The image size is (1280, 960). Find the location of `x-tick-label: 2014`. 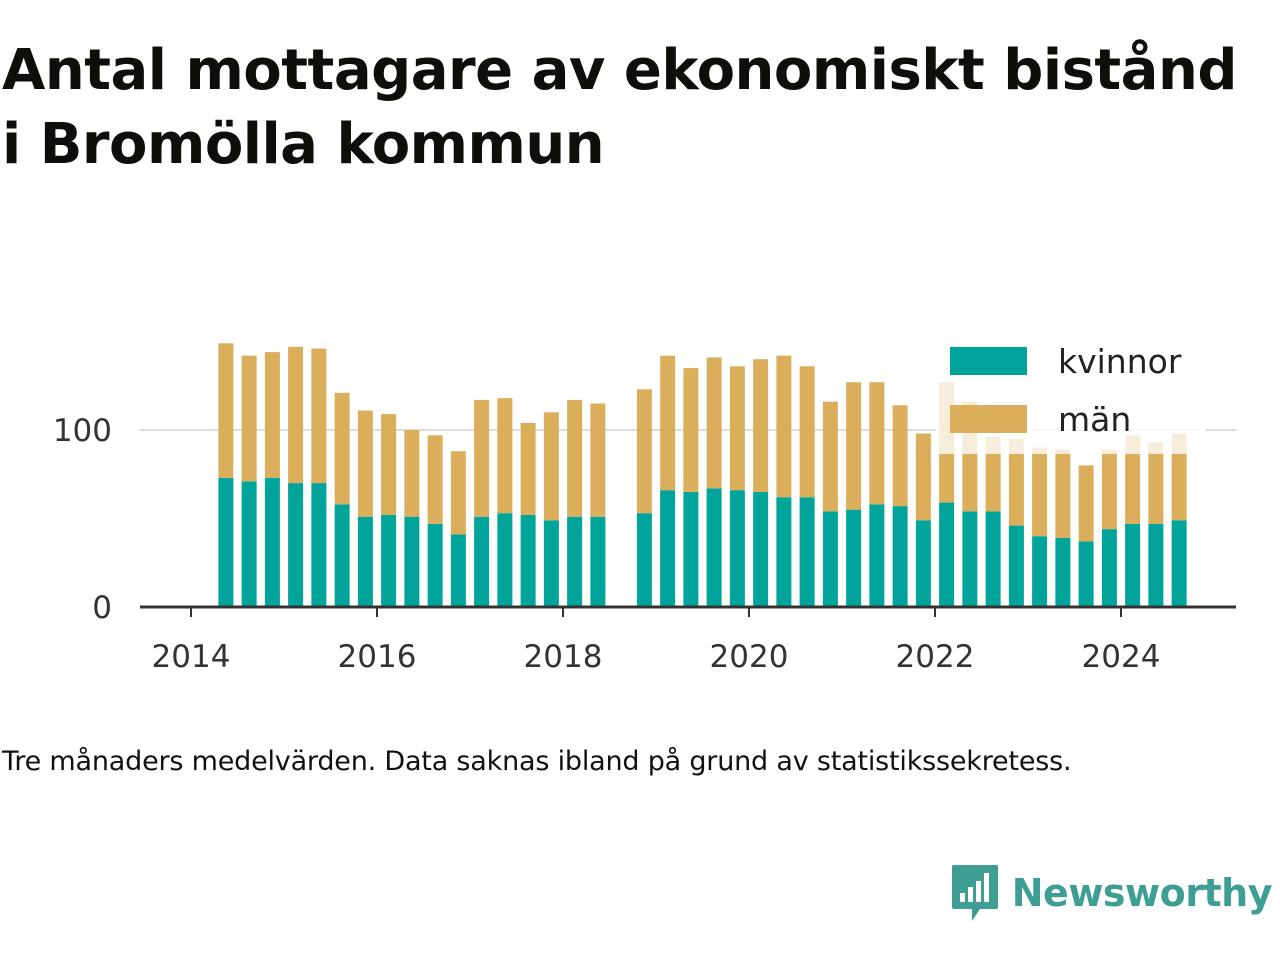

x-tick-label: 2014 is located at coordinates (191, 657).